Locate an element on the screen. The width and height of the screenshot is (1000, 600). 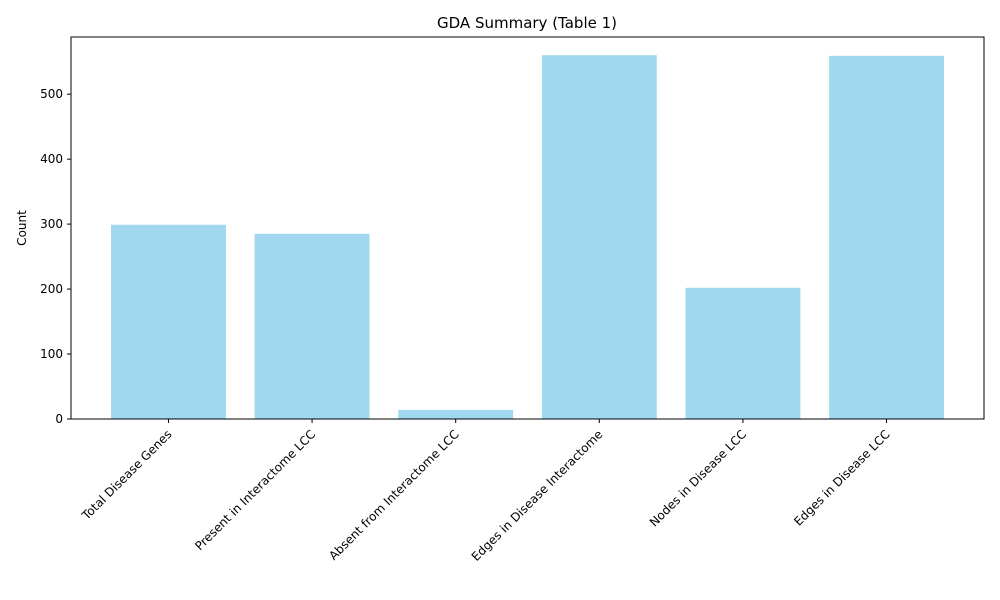
y-tick-label-2: 200 is located at coordinates (51, 289).